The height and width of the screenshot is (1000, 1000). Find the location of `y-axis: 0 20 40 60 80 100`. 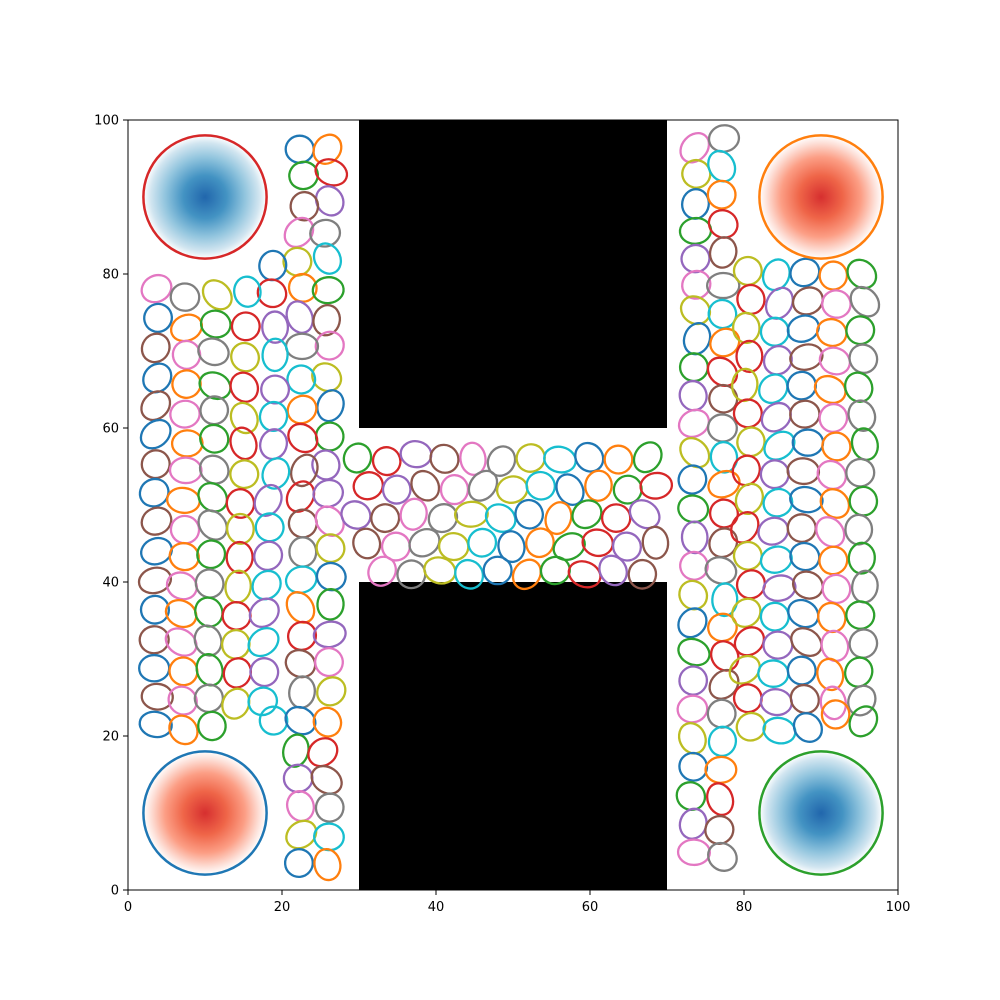

y-axis: 0 20 40 60 80 100 is located at coordinates (111, 506).